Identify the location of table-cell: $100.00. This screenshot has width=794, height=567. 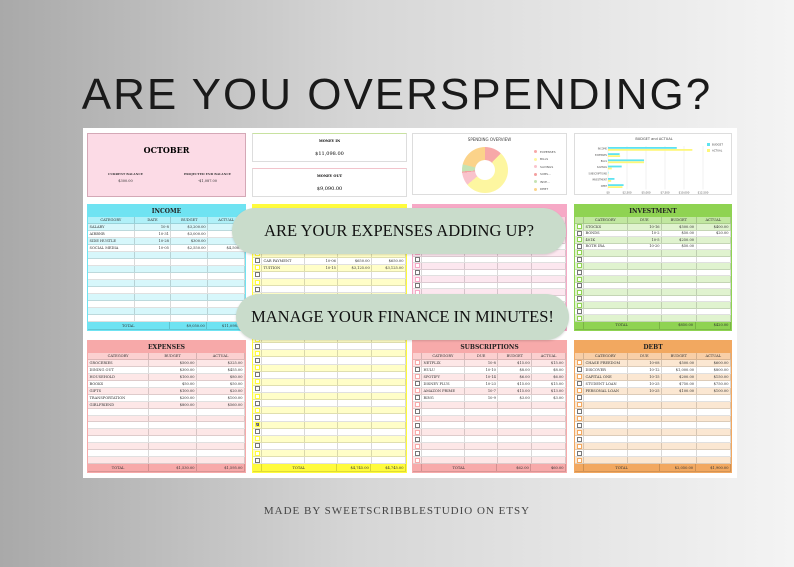
(679, 390).